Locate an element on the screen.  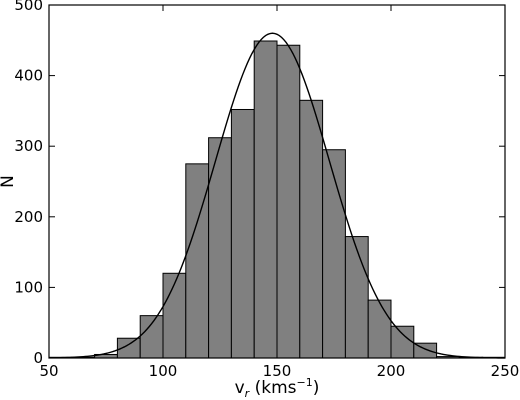
x-tick-label: 150 is located at coordinates (277, 371).